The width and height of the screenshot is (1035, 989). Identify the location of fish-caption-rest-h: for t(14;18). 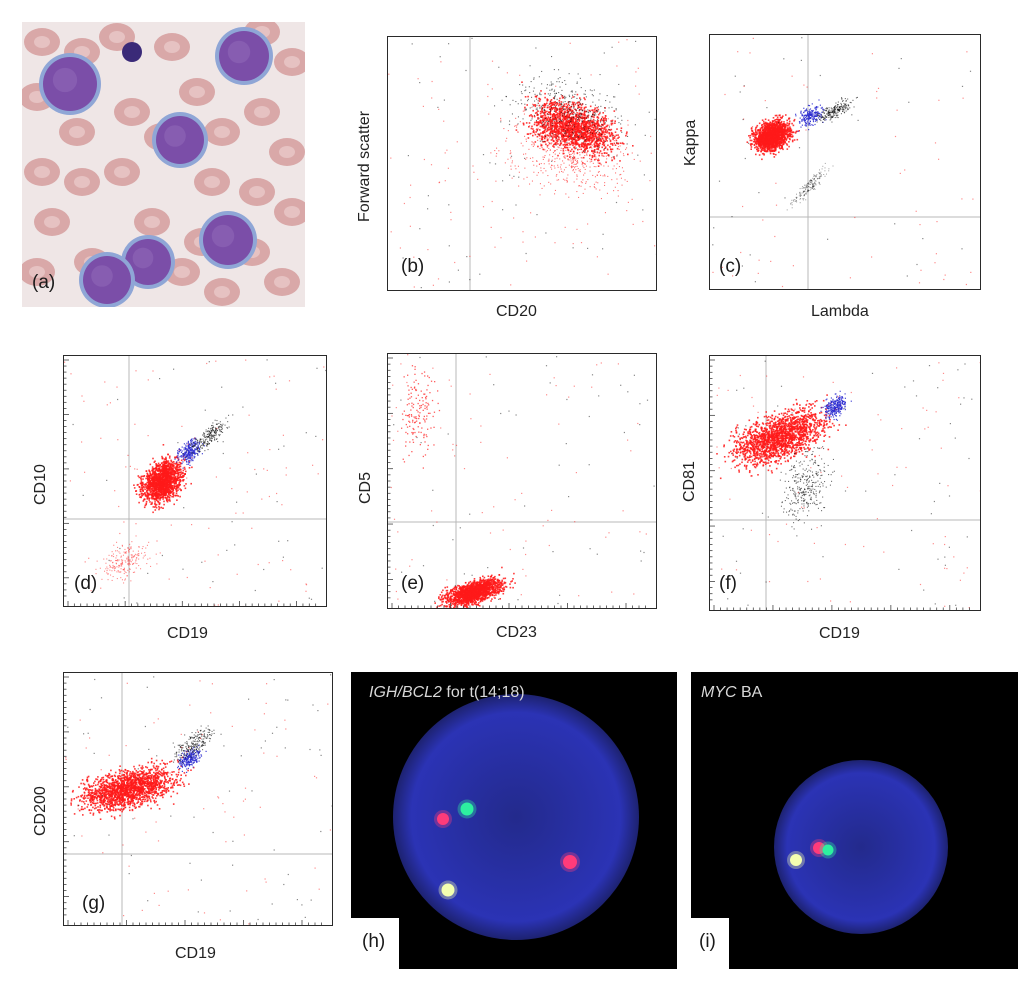
(483, 692).